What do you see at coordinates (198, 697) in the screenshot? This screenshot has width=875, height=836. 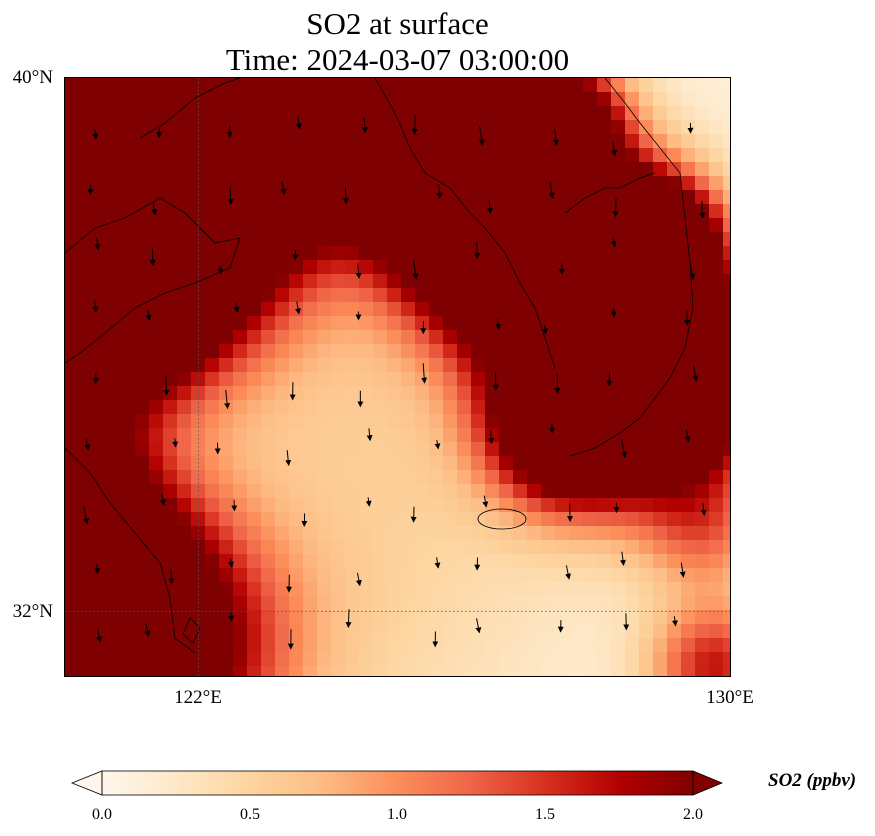 I see `lon-tick-122: 122°E` at bounding box center [198, 697].